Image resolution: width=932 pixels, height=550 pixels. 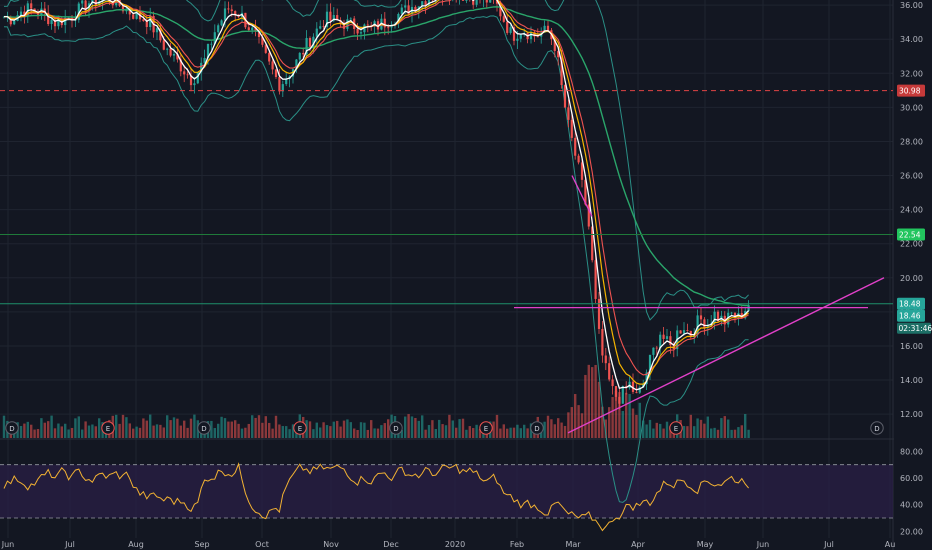 What do you see at coordinates (726, 355) in the screenshot?
I see `support-line` at bounding box center [726, 355].